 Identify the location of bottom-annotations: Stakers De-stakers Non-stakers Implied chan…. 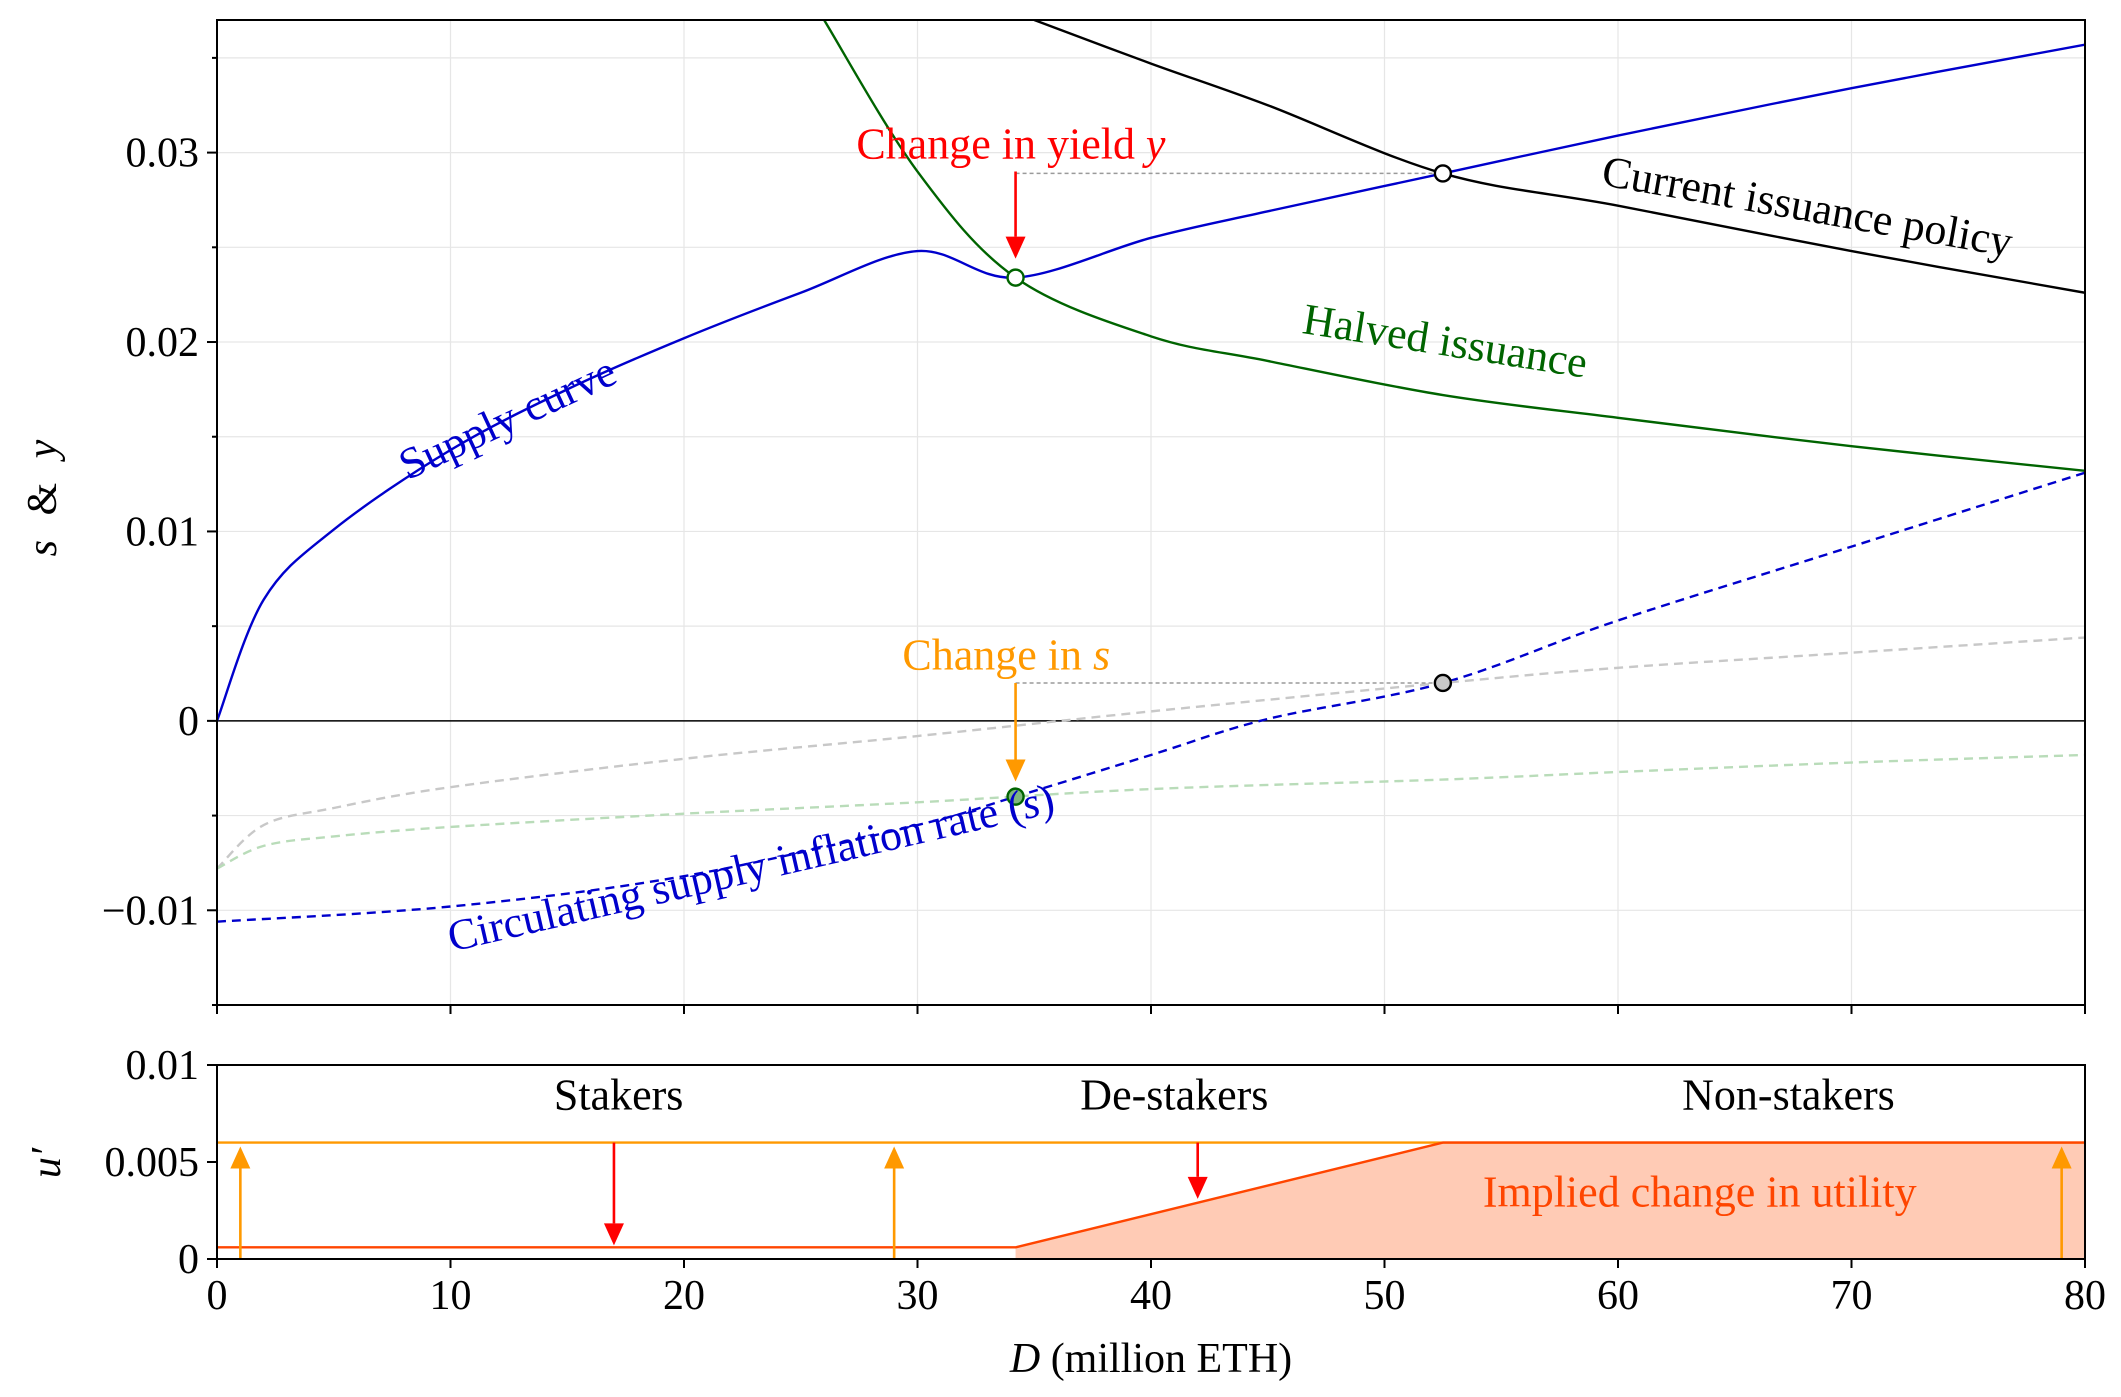
(1235, 1144).